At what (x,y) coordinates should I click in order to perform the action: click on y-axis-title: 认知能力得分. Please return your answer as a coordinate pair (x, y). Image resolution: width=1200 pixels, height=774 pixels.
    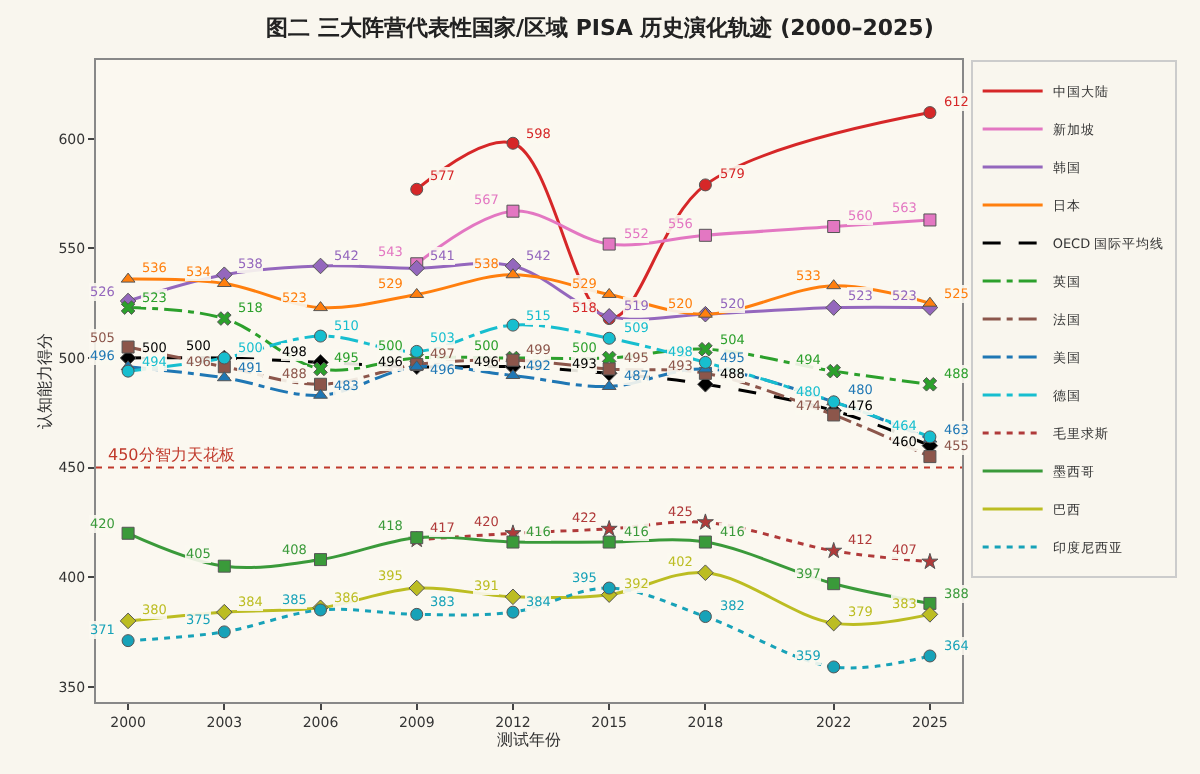
    Looking at the image, I should click on (44, 381).